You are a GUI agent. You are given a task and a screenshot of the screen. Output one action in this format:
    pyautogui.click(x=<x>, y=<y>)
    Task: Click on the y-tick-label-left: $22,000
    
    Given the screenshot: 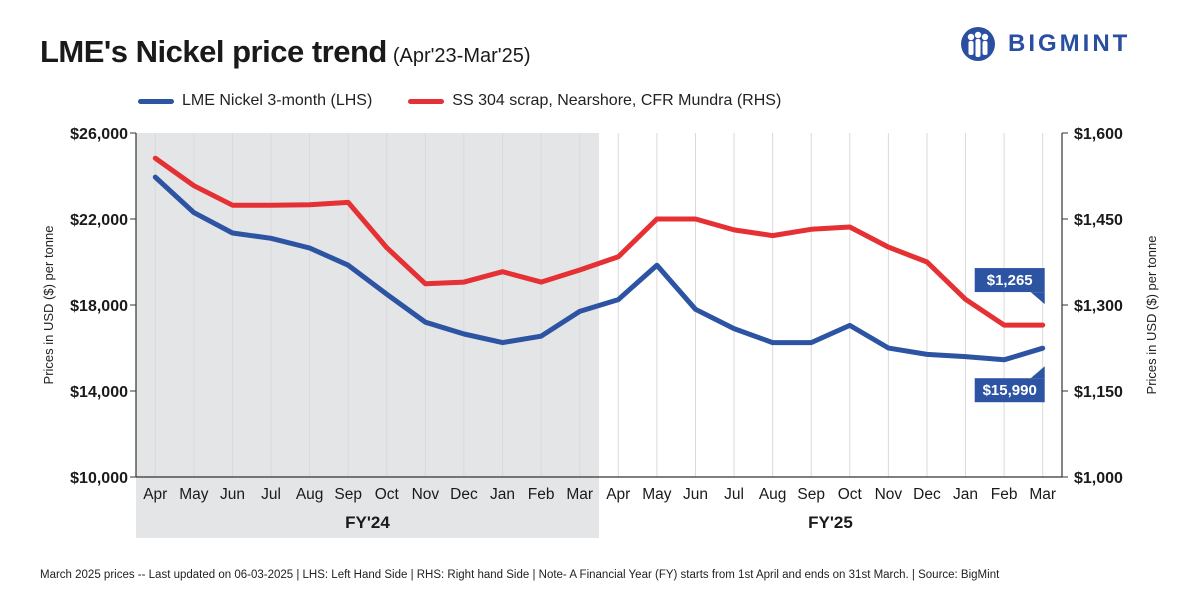 What is the action you would take?
    pyautogui.click(x=99, y=220)
    